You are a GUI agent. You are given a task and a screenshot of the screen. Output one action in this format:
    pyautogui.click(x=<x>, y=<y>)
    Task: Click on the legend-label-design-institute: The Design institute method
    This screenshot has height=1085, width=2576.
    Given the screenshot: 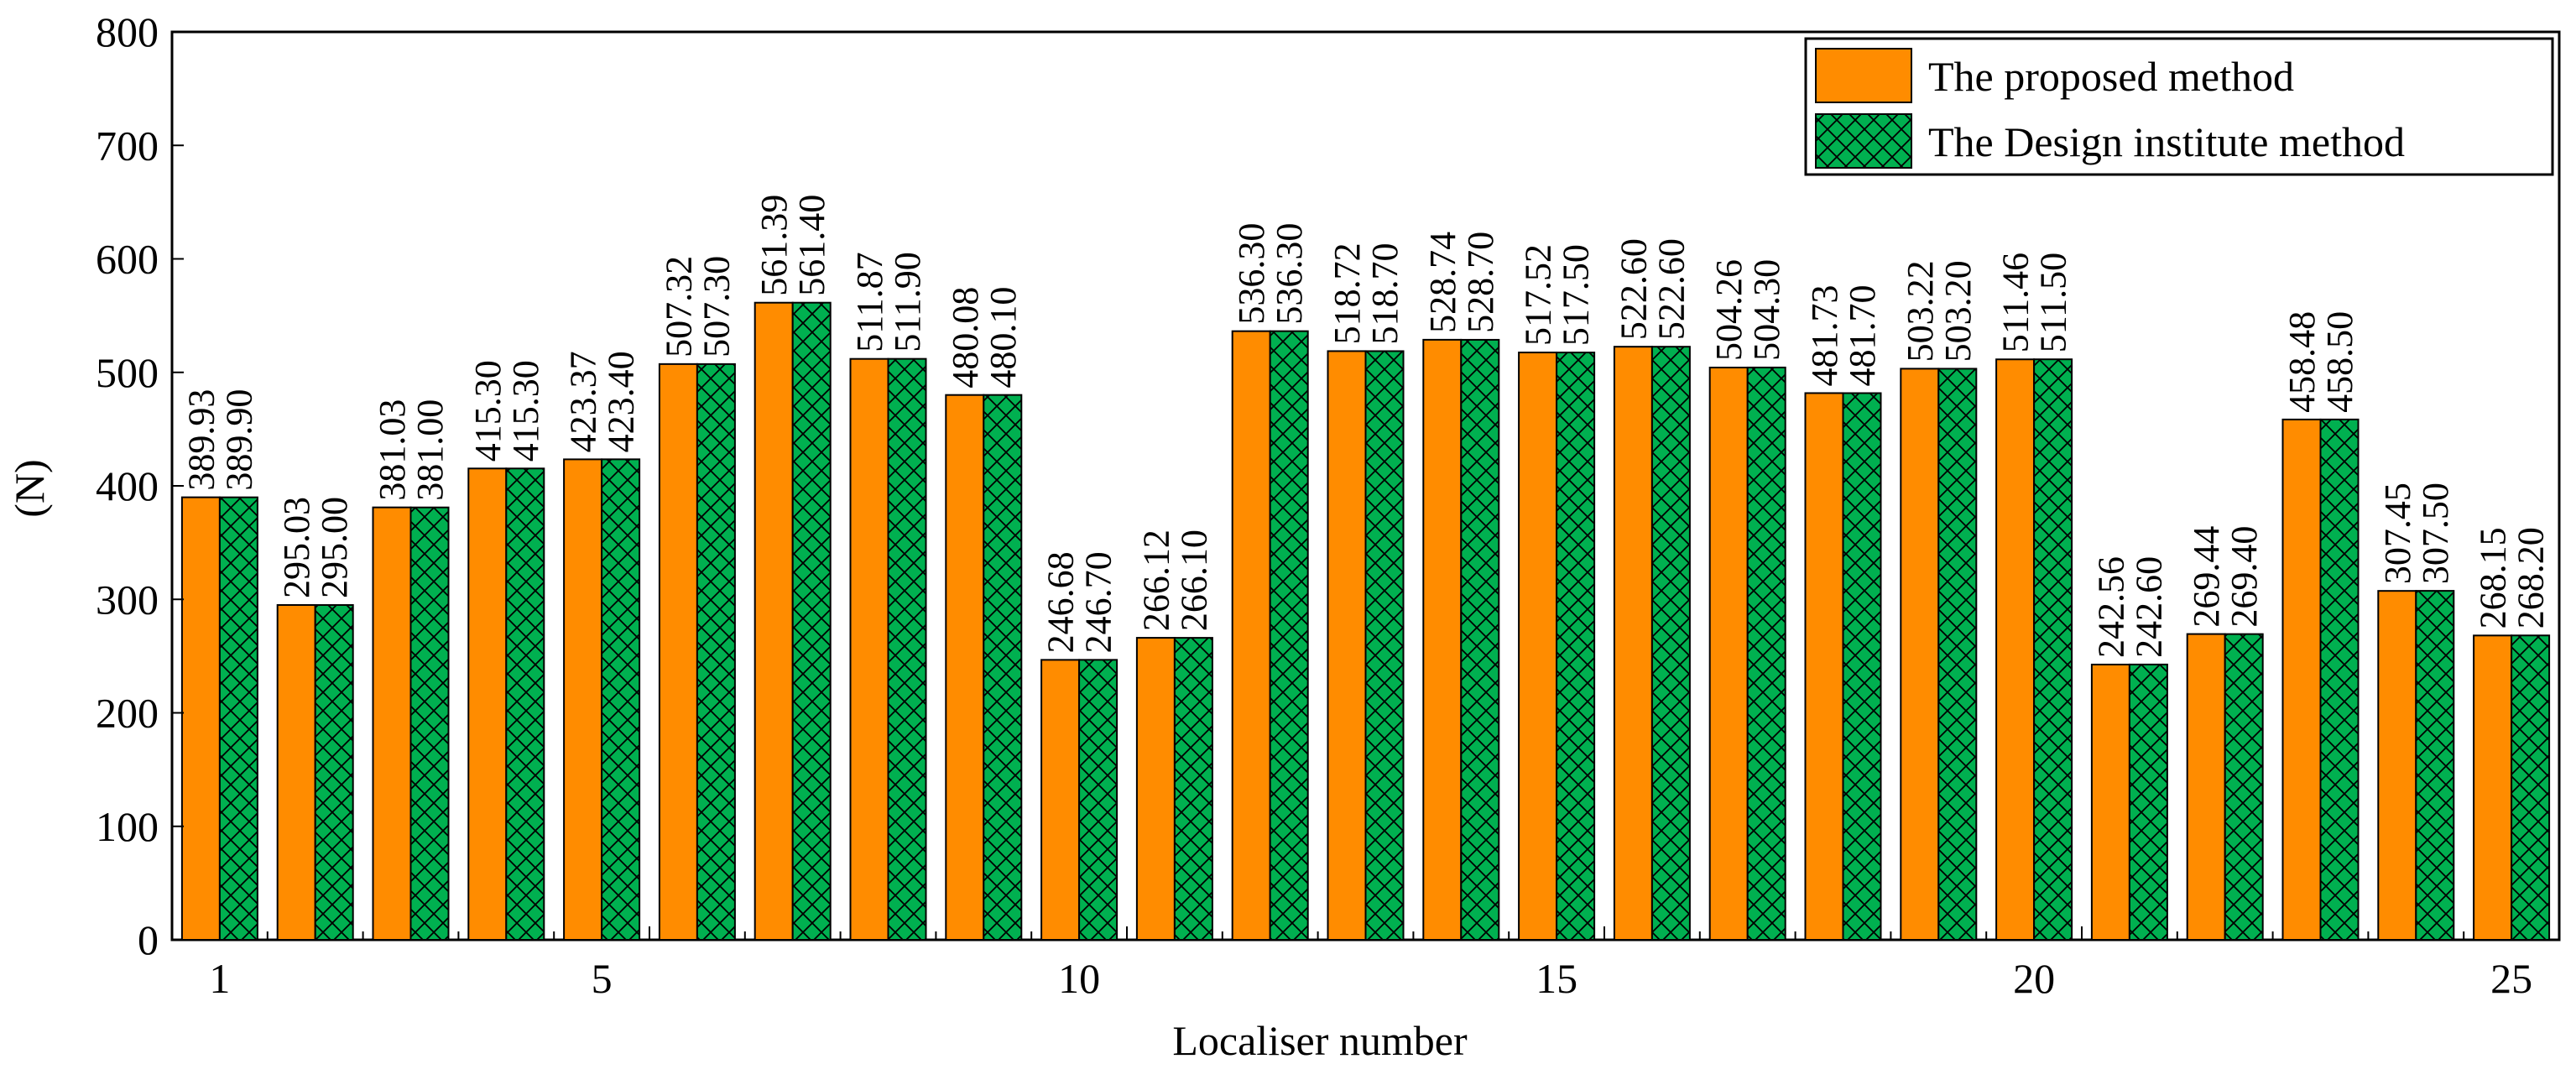 What is the action you would take?
    pyautogui.click(x=2166, y=141)
    